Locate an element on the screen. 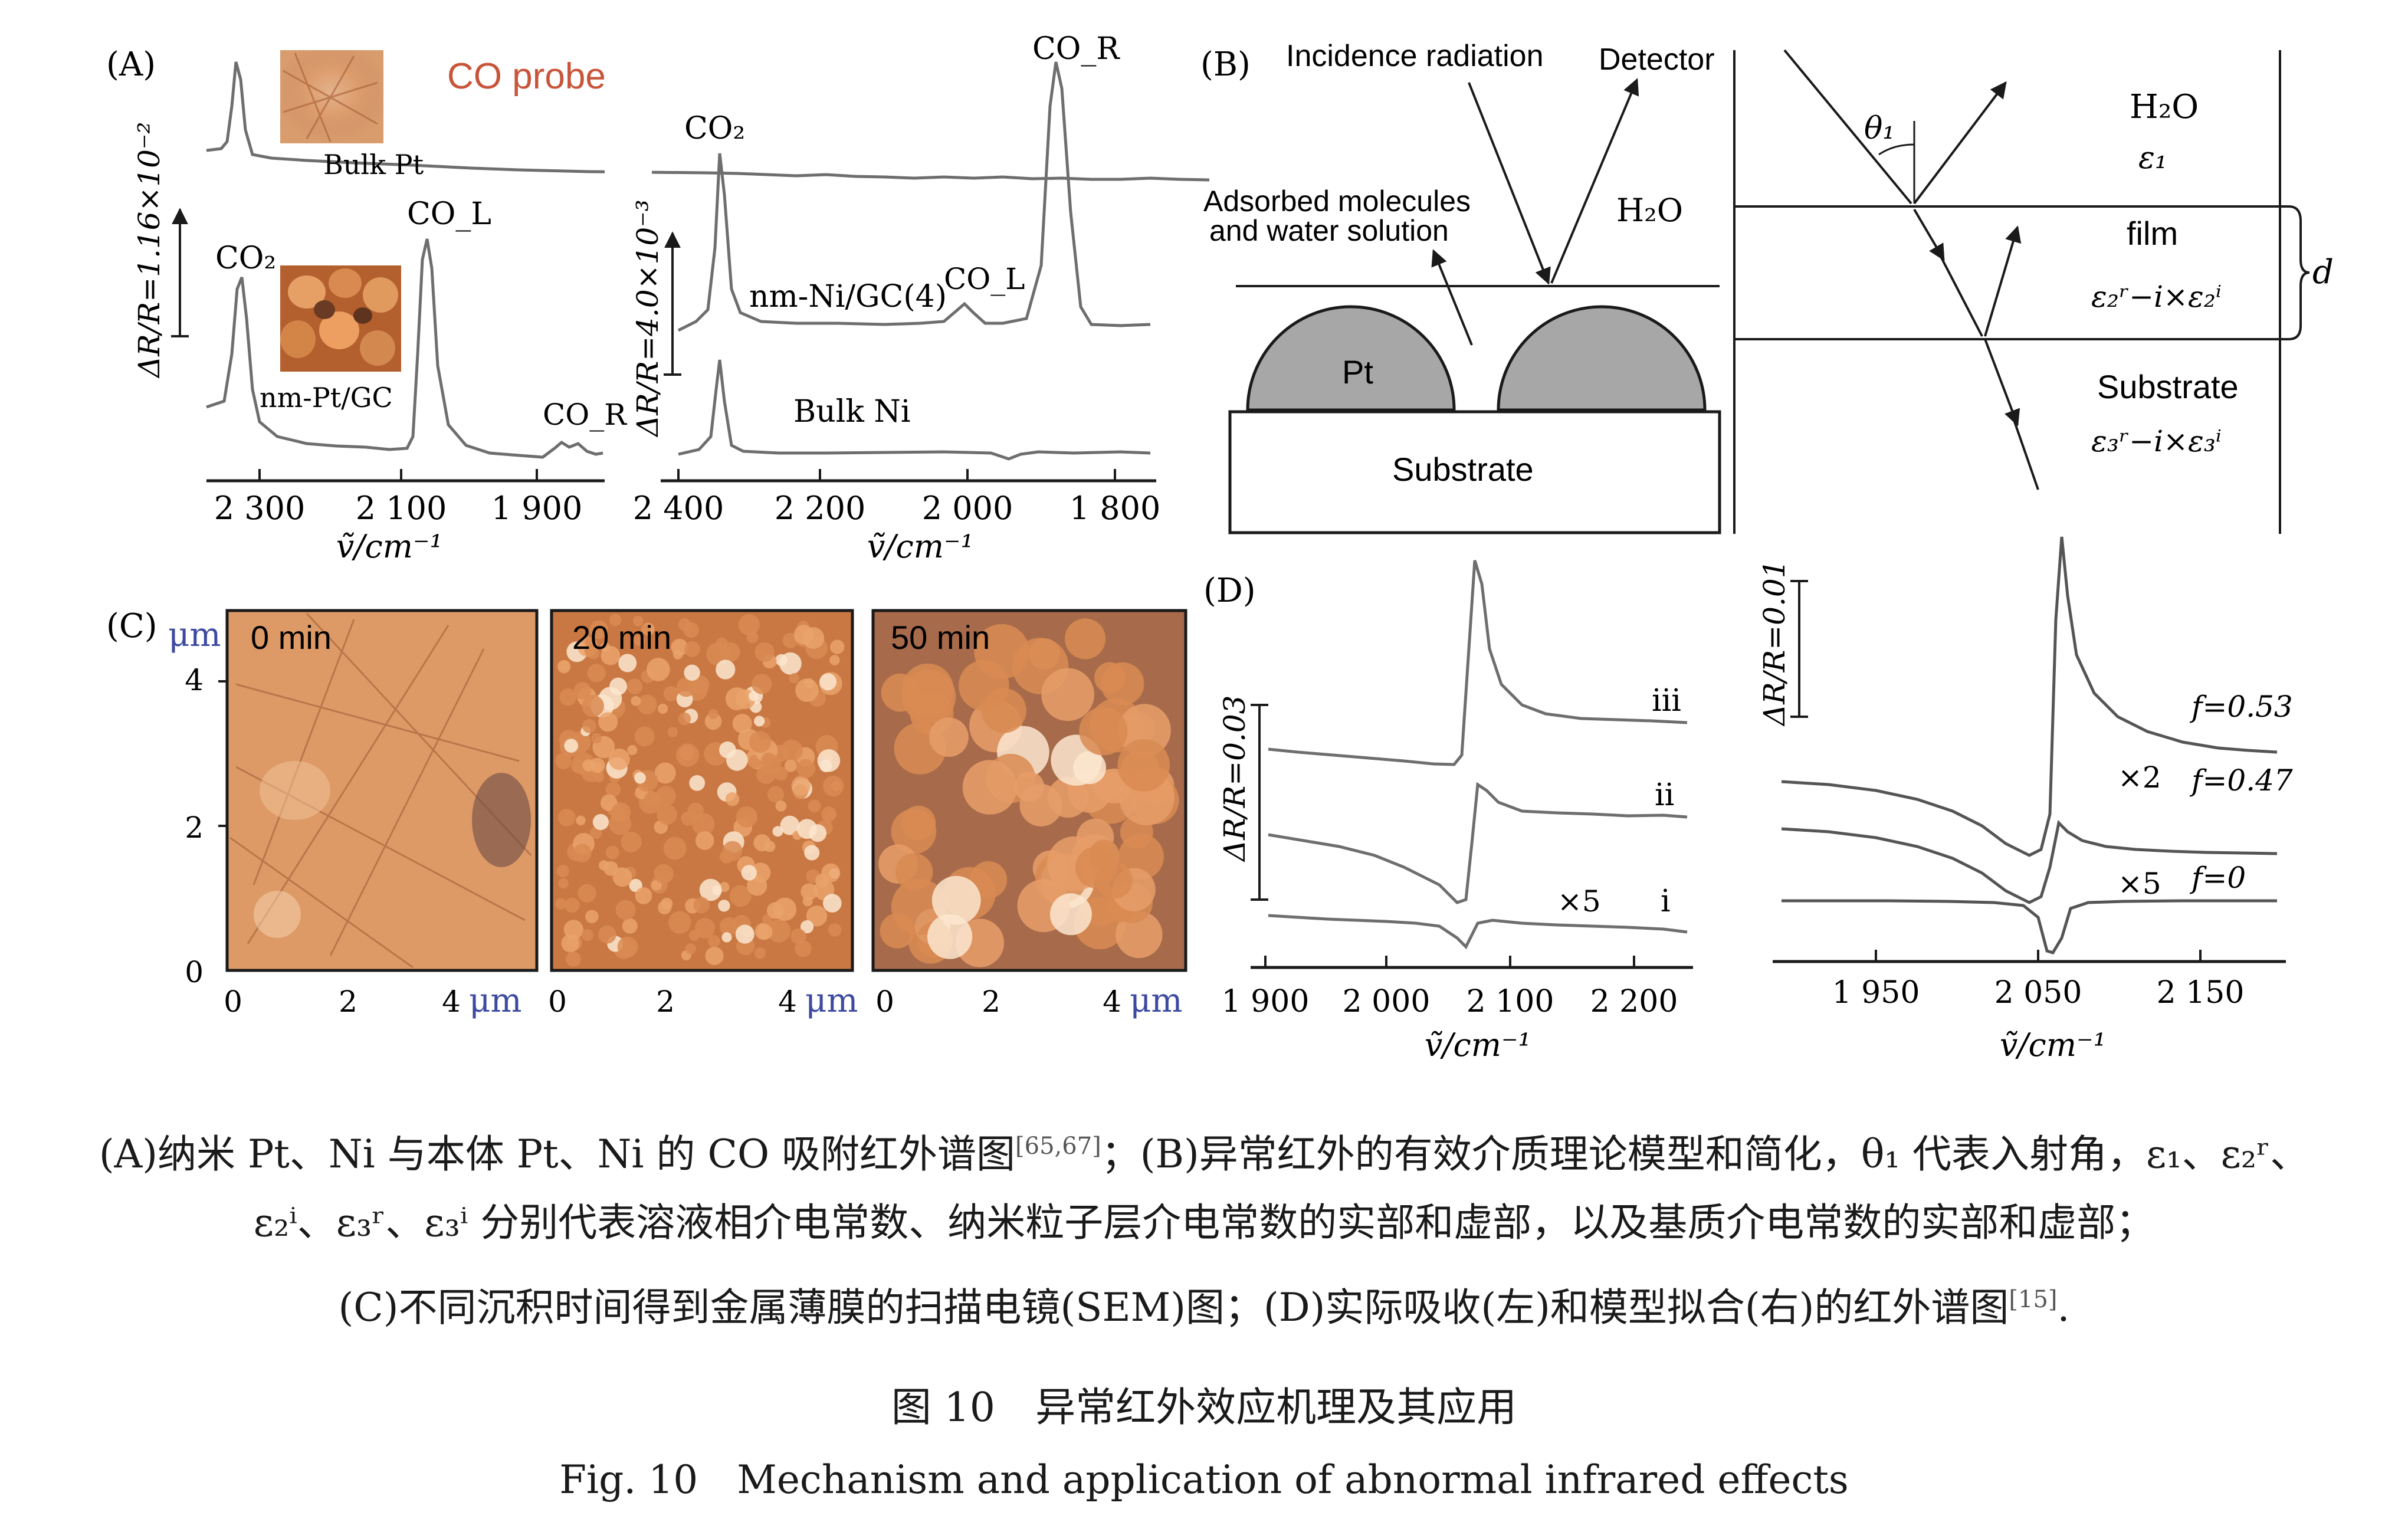 The width and height of the screenshot is (2408, 1519). film-label: film is located at coordinates (2153, 233).